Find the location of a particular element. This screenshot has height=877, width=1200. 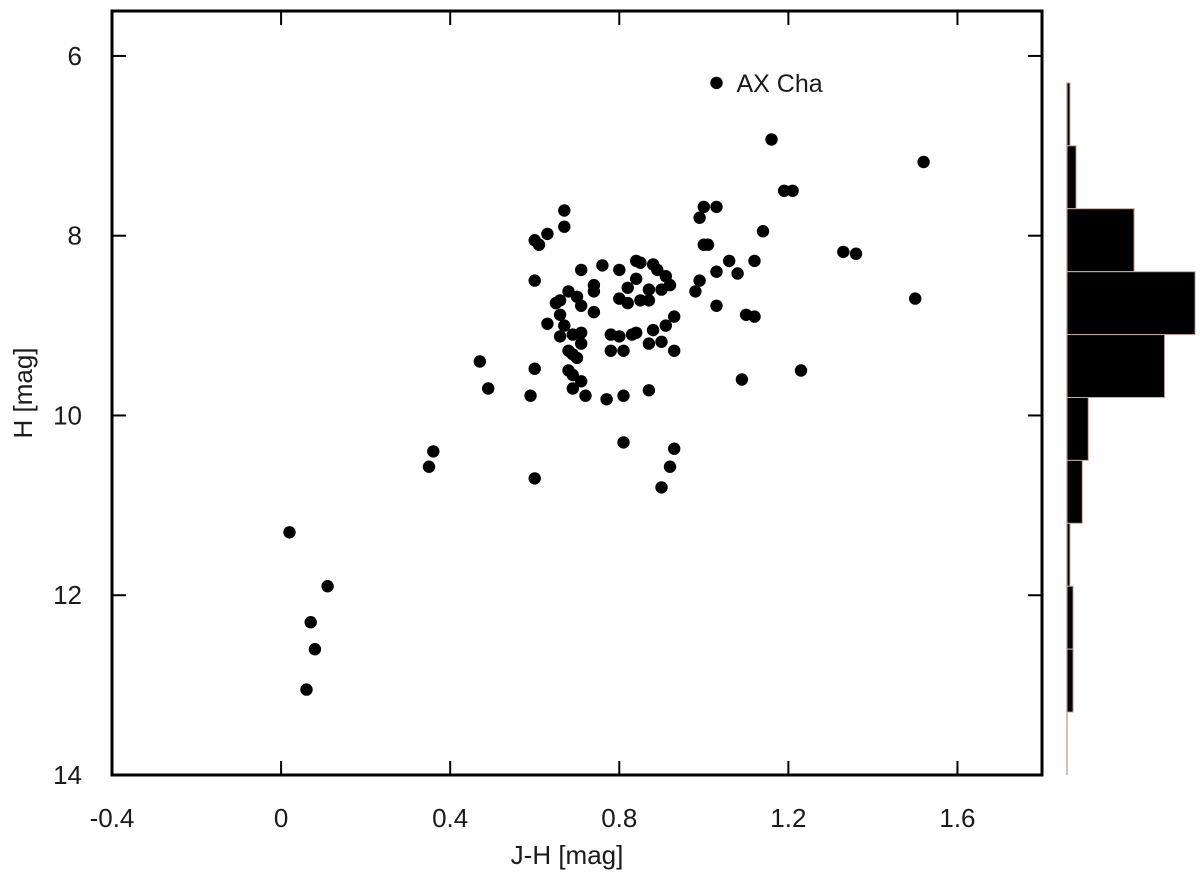

y-tick-labels: 6 8 10 12 14 is located at coordinates (67, 415).